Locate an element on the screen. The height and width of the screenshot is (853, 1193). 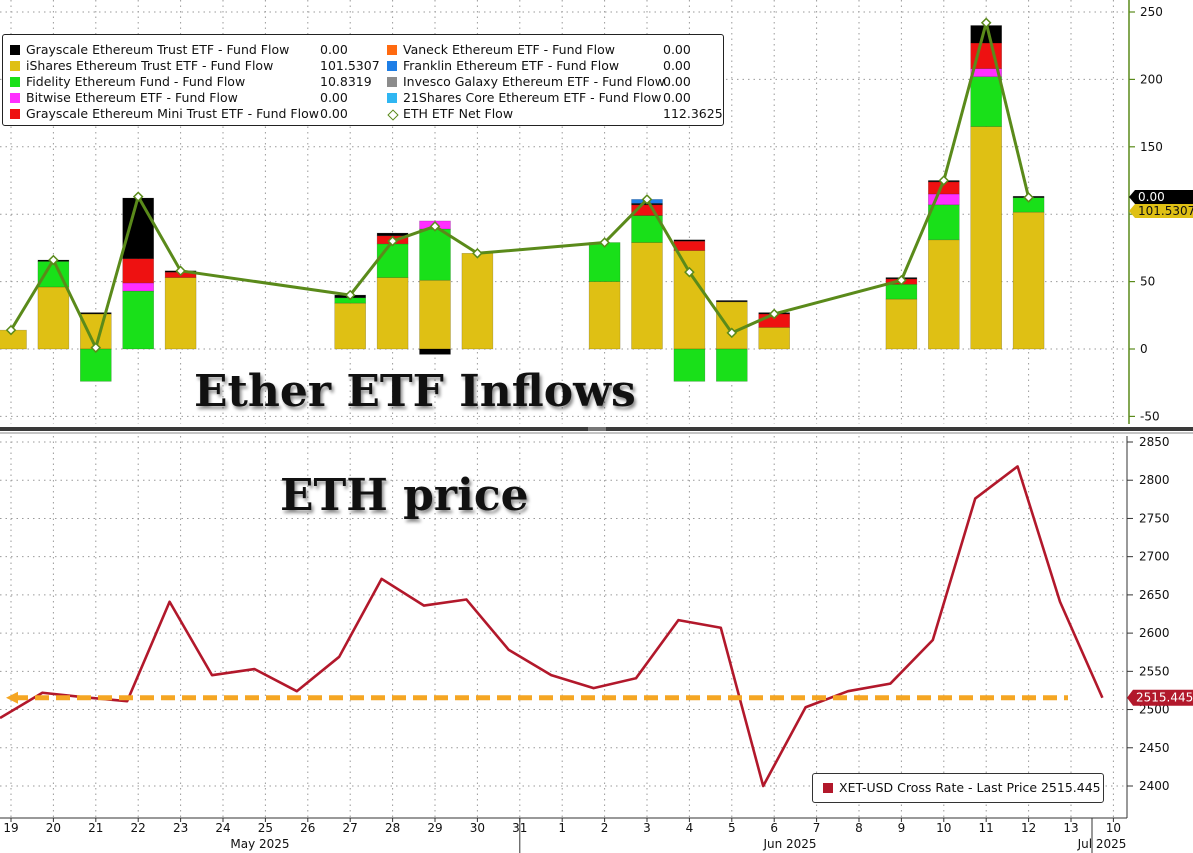
x-tick-label: 9 is located at coordinates (902, 828).